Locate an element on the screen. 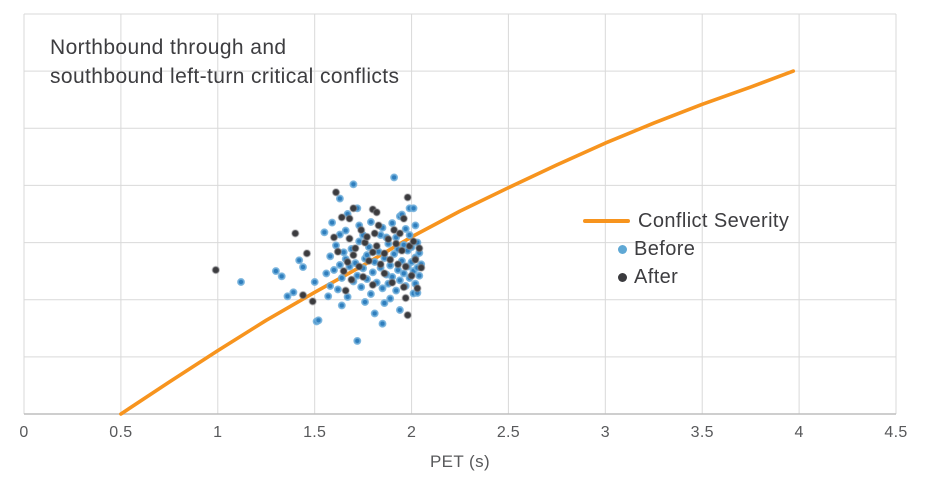  legend-item-conflict-severity: Conflict Severity is located at coordinates (686, 221).